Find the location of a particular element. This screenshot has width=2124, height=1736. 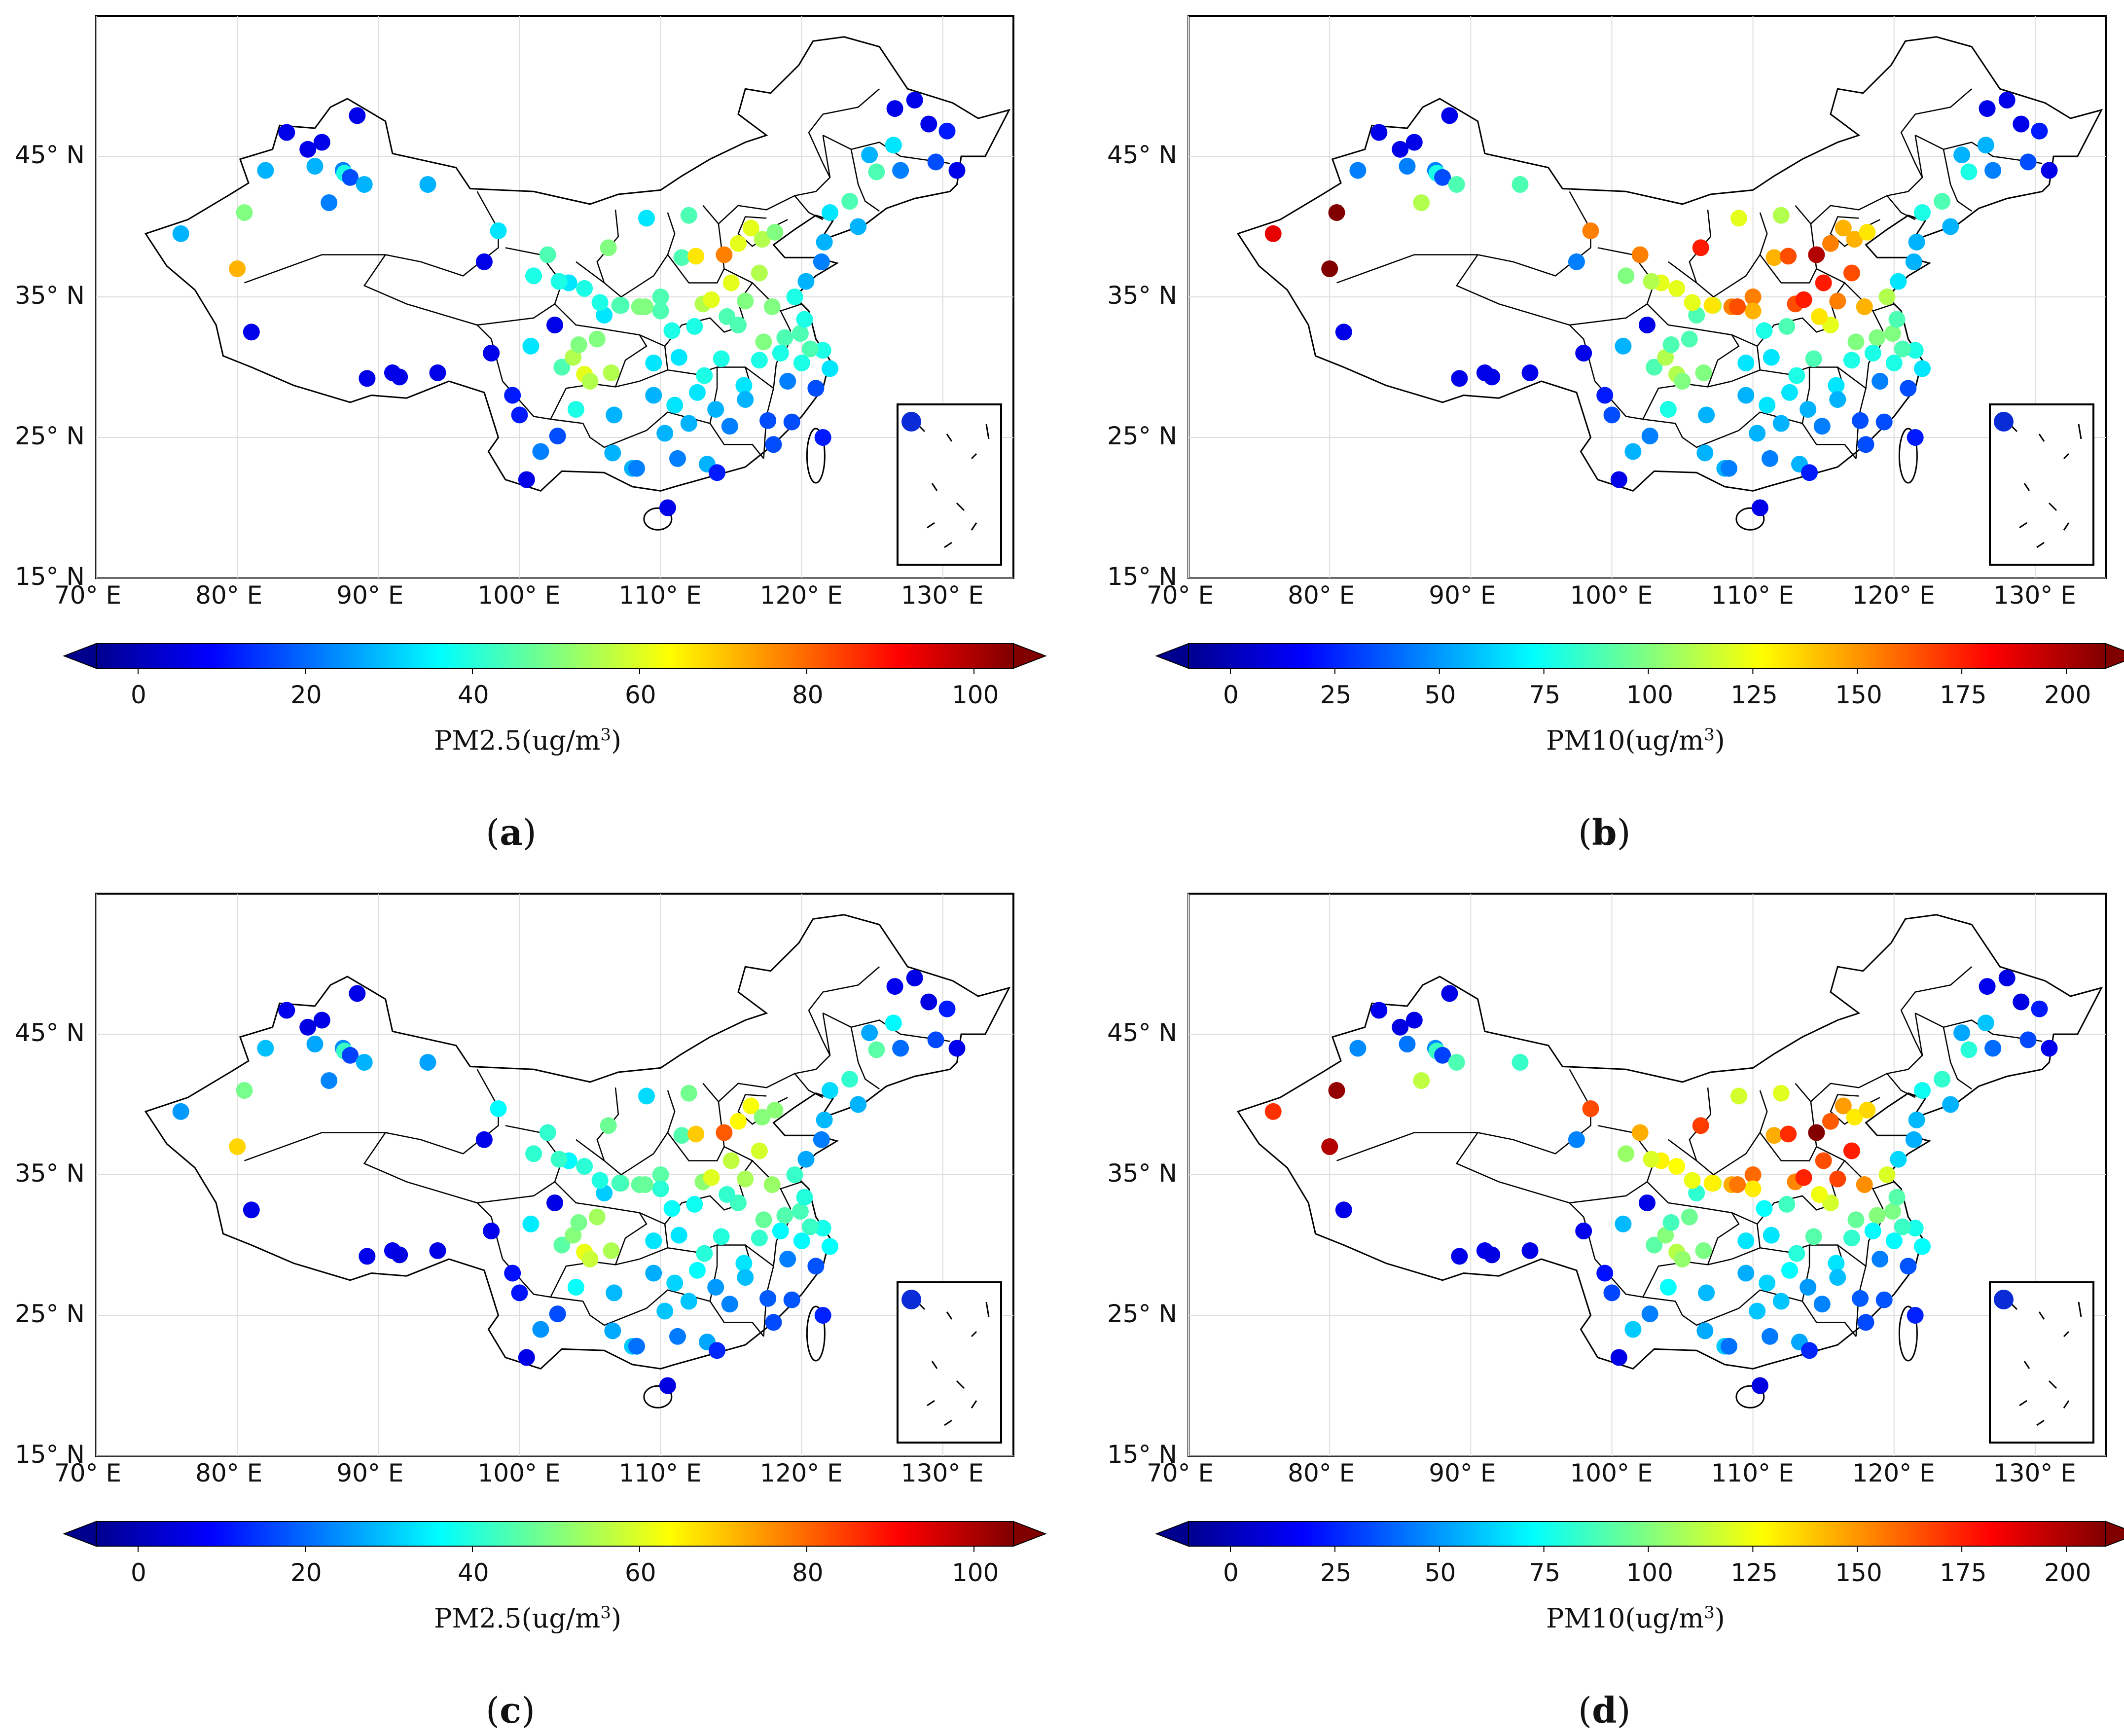

panel-label: (d) is located at coordinates (1604, 1710).